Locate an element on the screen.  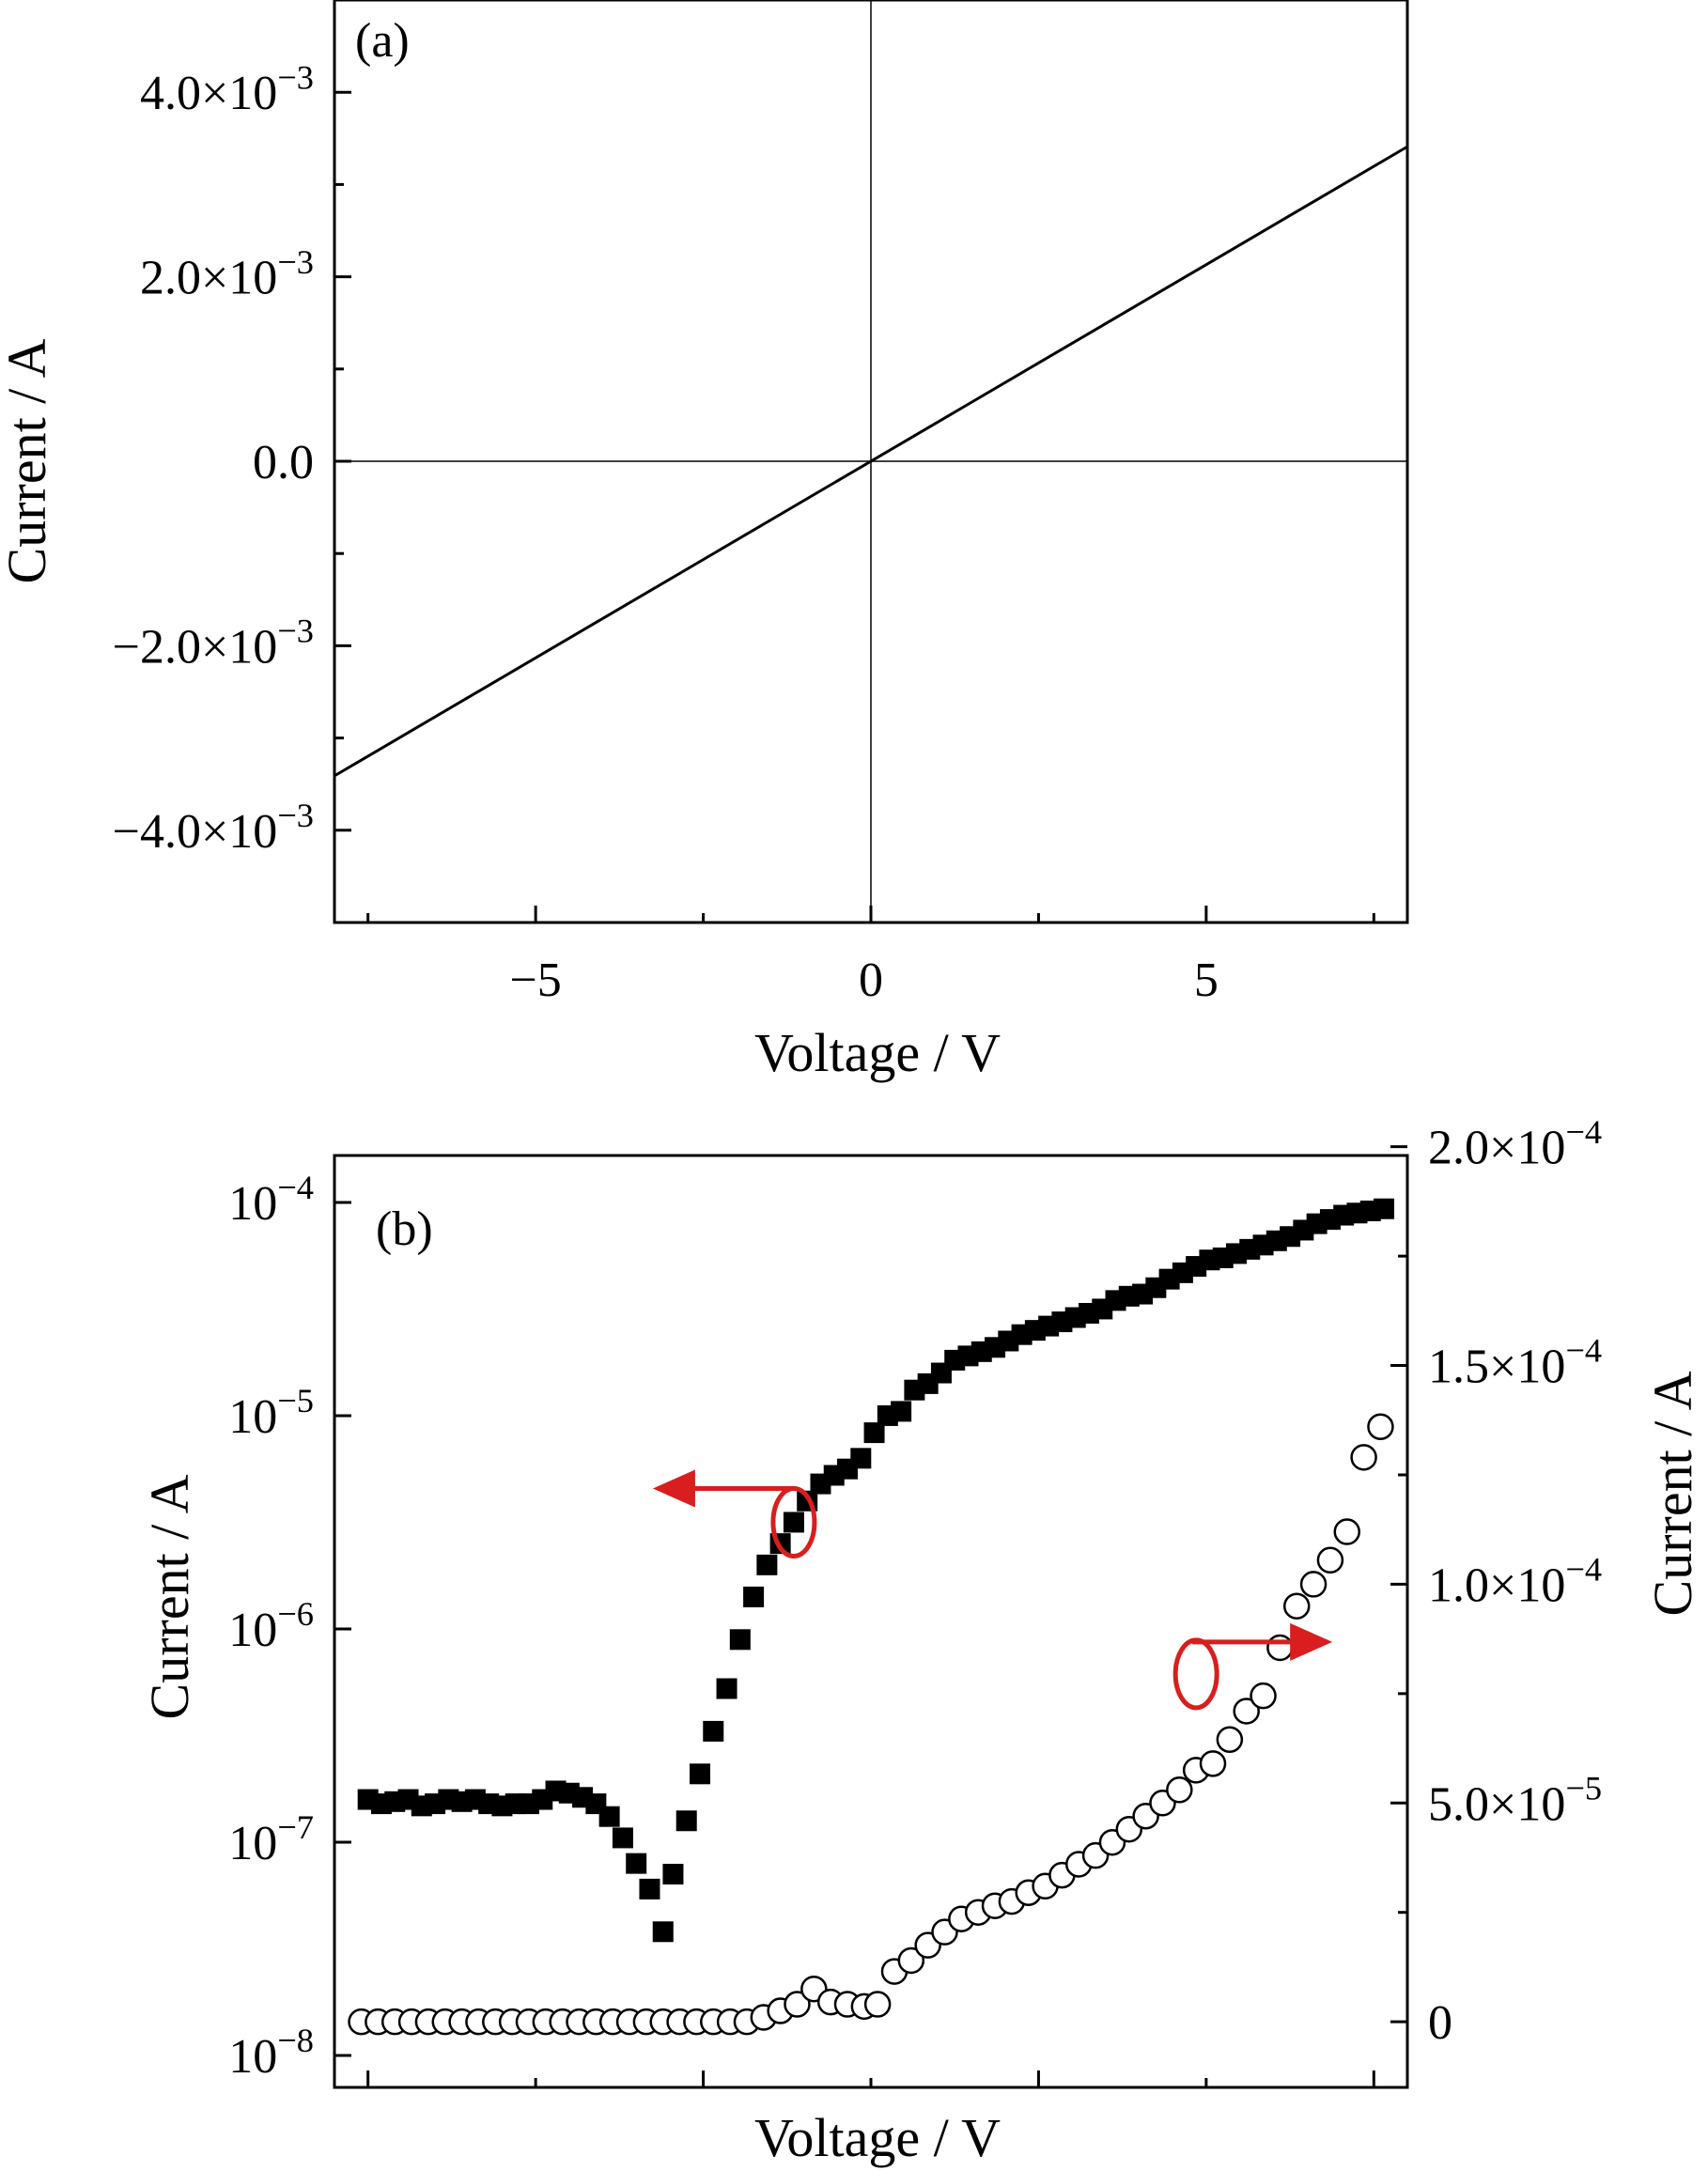
y-tick-label-a: −2.0×10⁻³ is located at coordinates (213, 644).